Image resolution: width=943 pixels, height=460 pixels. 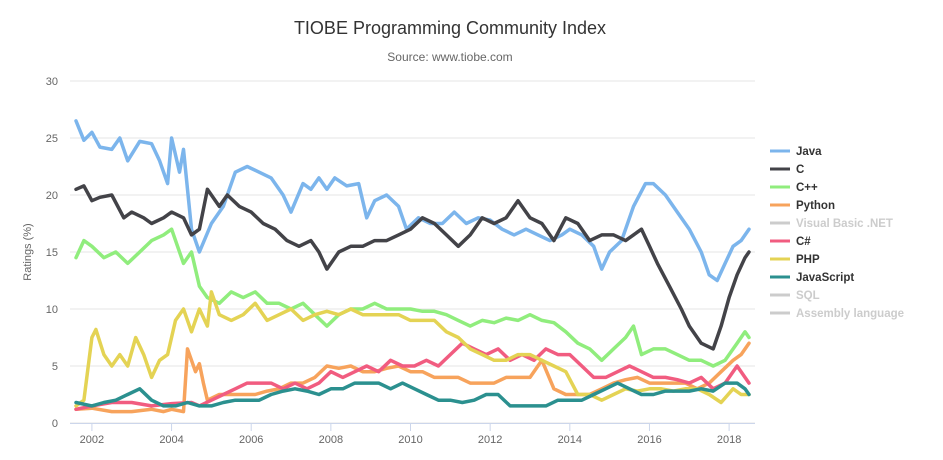 What do you see at coordinates (412, 394) in the screenshot?
I see `series-line-javascript` at bounding box center [412, 394].